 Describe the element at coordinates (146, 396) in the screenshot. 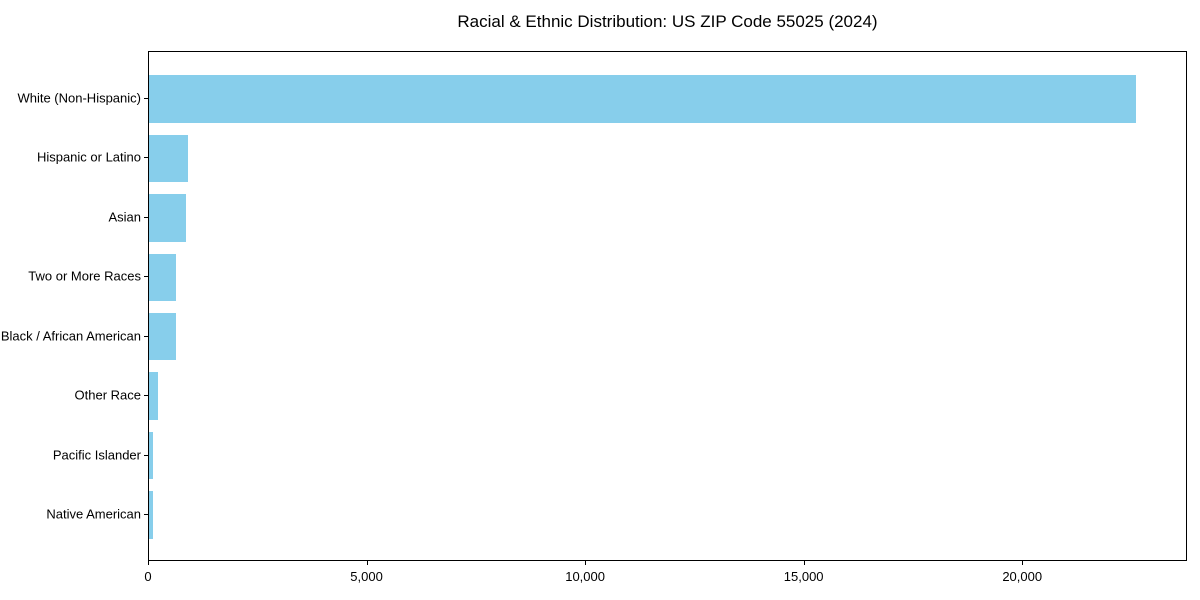

I see `y-tick-other-race` at that location.